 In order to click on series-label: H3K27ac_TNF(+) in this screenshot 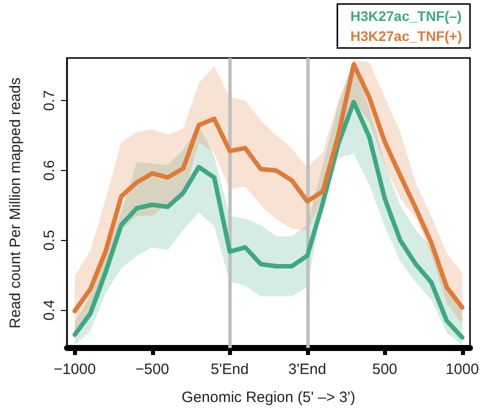, I will do `click(406, 36)`.